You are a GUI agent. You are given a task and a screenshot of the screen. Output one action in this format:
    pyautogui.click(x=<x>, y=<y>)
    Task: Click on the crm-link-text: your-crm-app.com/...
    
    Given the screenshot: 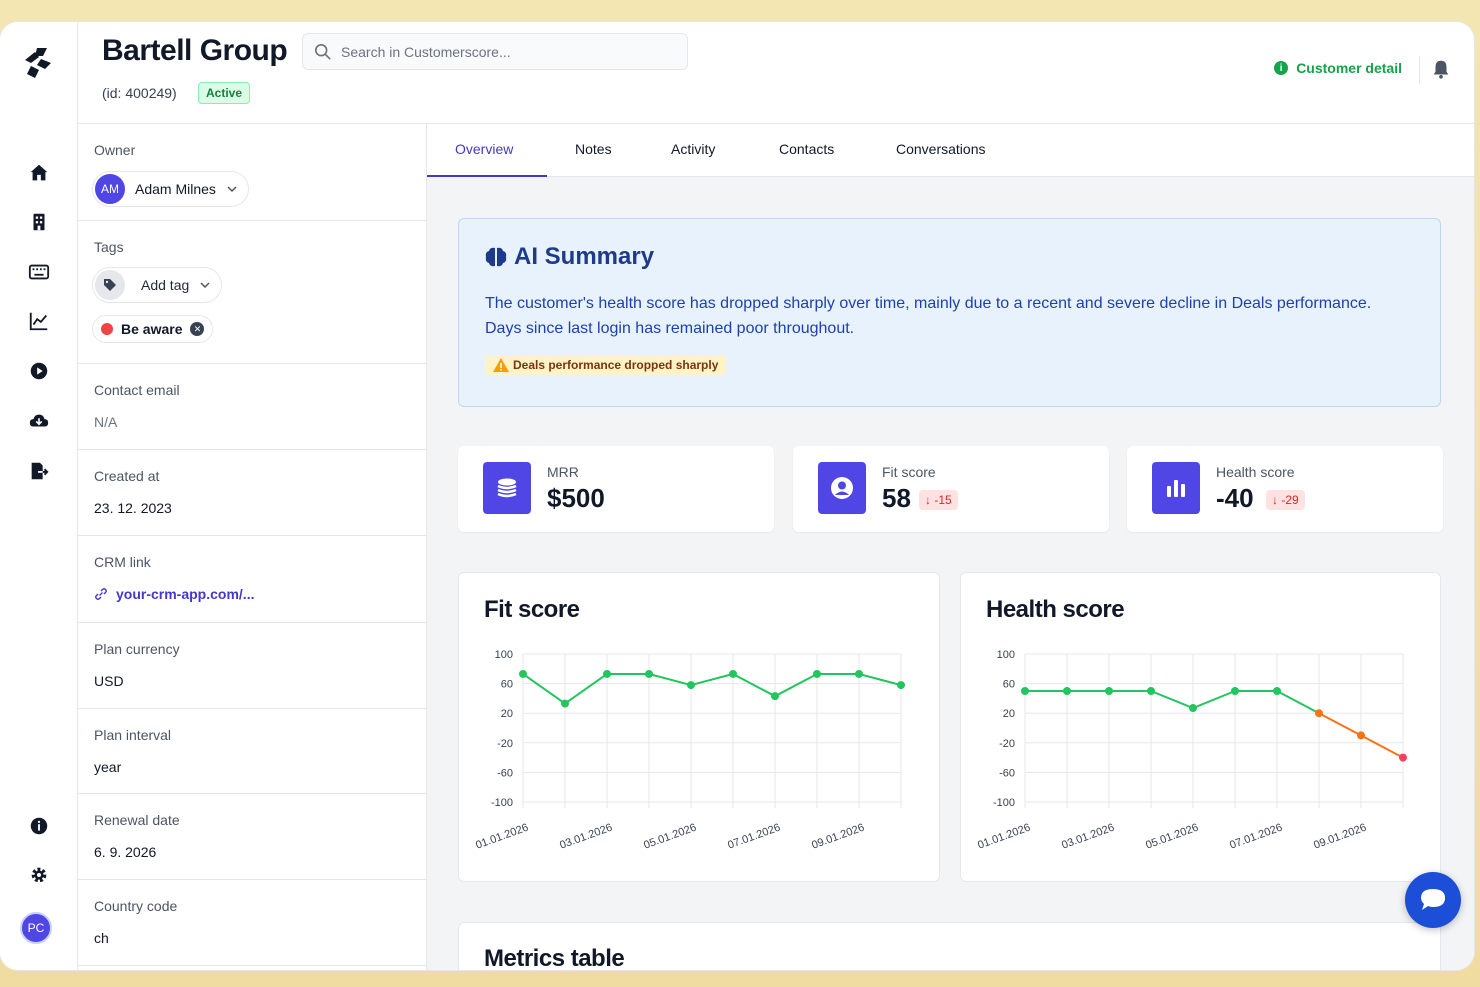 What is the action you would take?
    pyautogui.click(x=185, y=594)
    